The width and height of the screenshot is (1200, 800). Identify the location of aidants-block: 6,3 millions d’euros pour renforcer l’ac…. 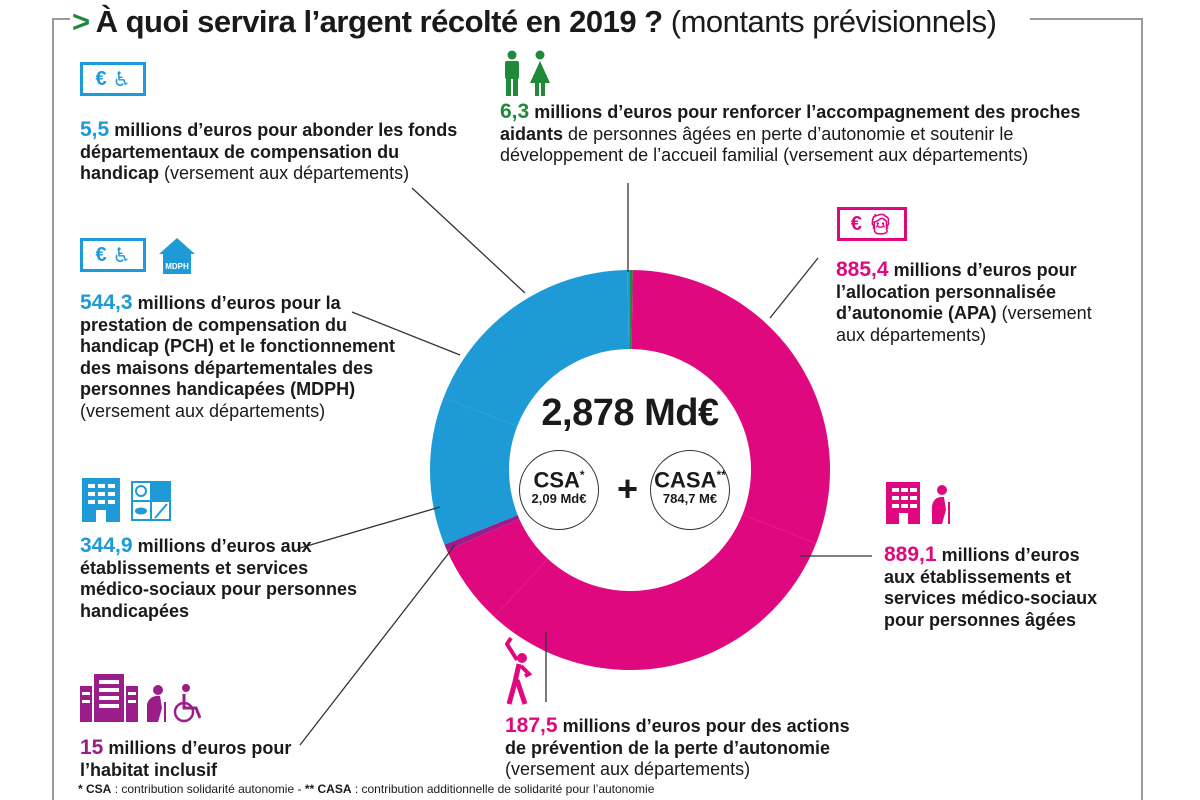
(800, 134).